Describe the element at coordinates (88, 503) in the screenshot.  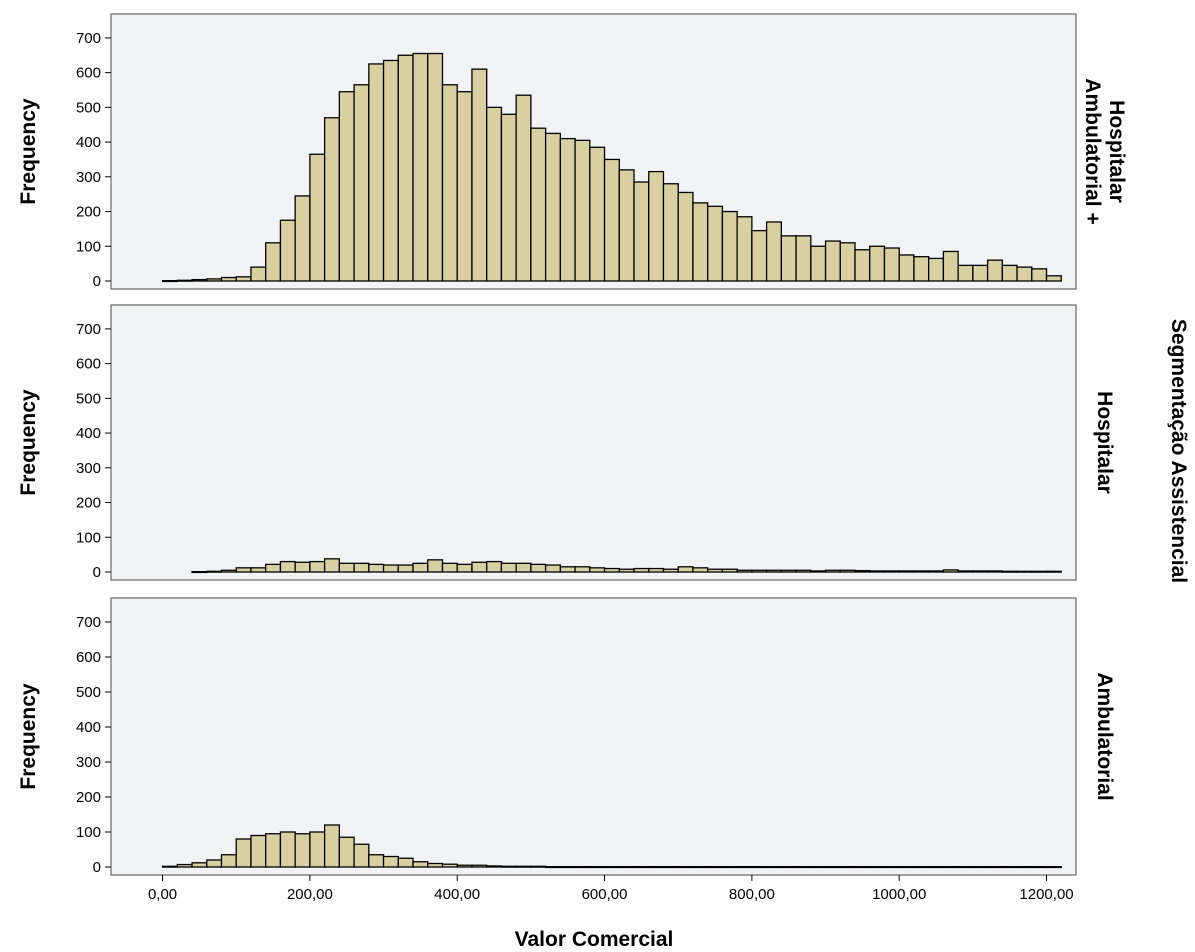
I see `y-tick-label: 200` at that location.